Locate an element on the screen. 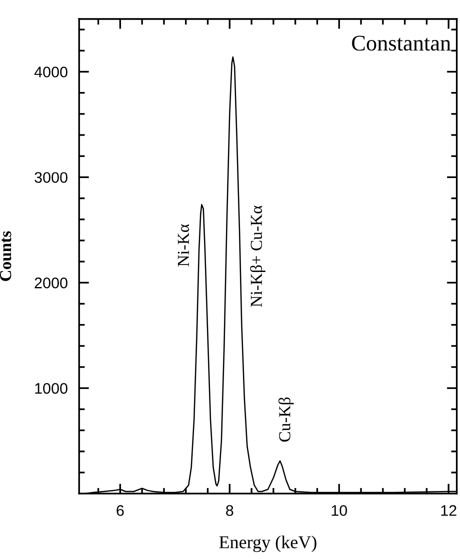  y-tick-label: 2000 is located at coordinates (51, 283).